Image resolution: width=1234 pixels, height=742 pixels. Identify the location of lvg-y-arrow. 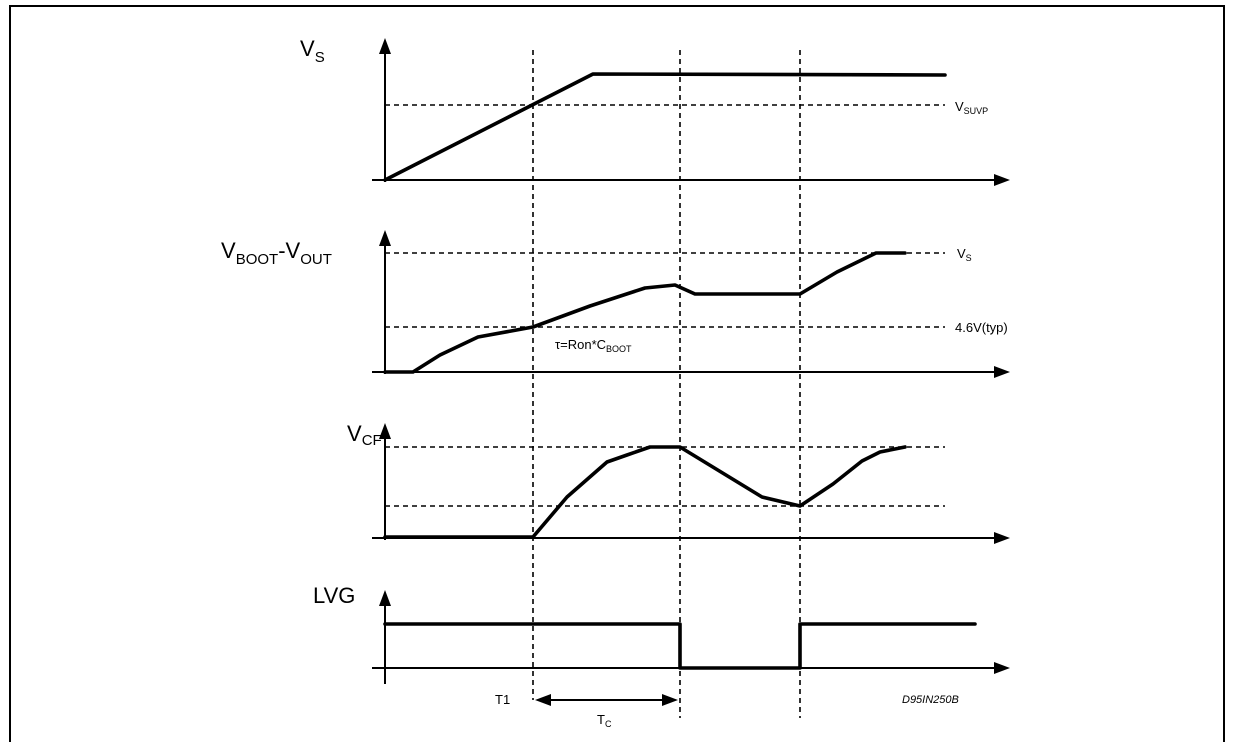
(385, 598).